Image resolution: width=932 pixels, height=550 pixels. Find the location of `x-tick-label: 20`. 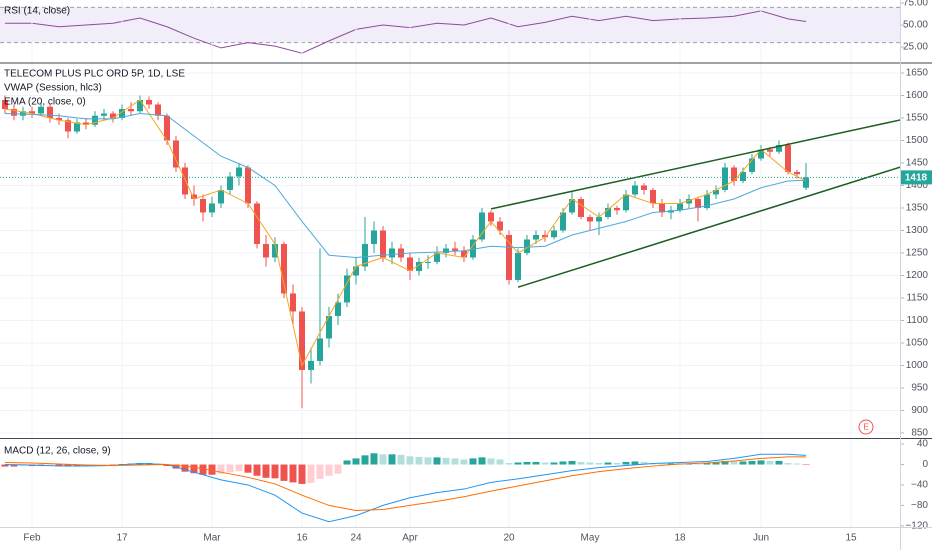

x-tick-label: 20 is located at coordinates (509, 538).